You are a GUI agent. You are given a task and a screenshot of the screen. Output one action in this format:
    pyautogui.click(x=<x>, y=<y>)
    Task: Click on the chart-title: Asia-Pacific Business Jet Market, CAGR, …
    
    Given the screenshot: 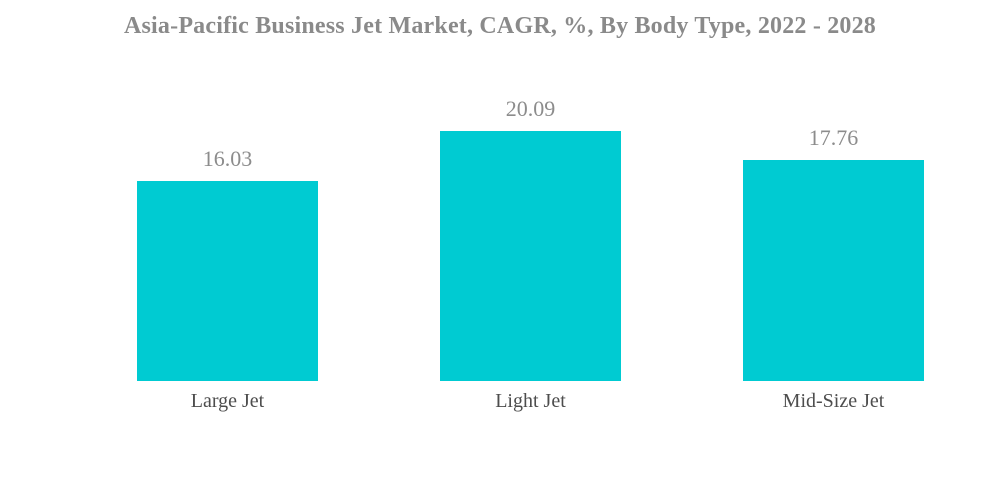 What is the action you would take?
    pyautogui.click(x=500, y=26)
    